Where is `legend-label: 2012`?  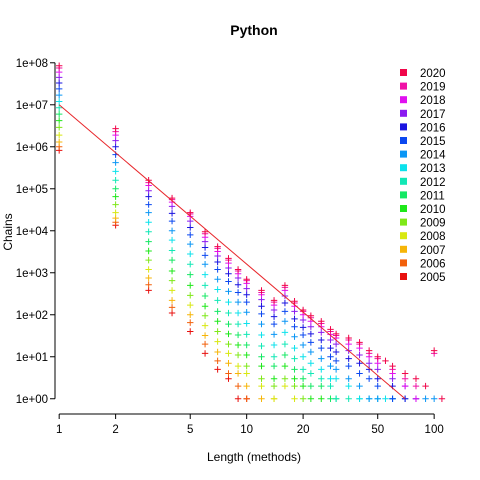 legend-label: 2012 is located at coordinates (433, 183).